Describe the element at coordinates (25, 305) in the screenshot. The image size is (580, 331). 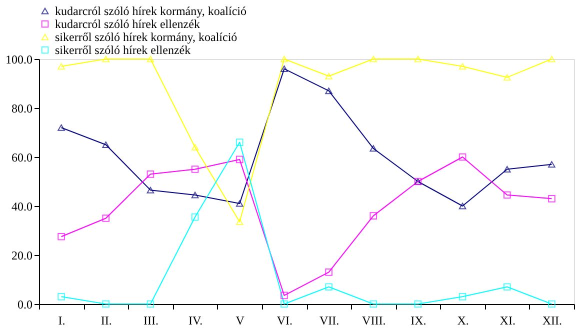
I see `y-tick-label: 0.0` at that location.